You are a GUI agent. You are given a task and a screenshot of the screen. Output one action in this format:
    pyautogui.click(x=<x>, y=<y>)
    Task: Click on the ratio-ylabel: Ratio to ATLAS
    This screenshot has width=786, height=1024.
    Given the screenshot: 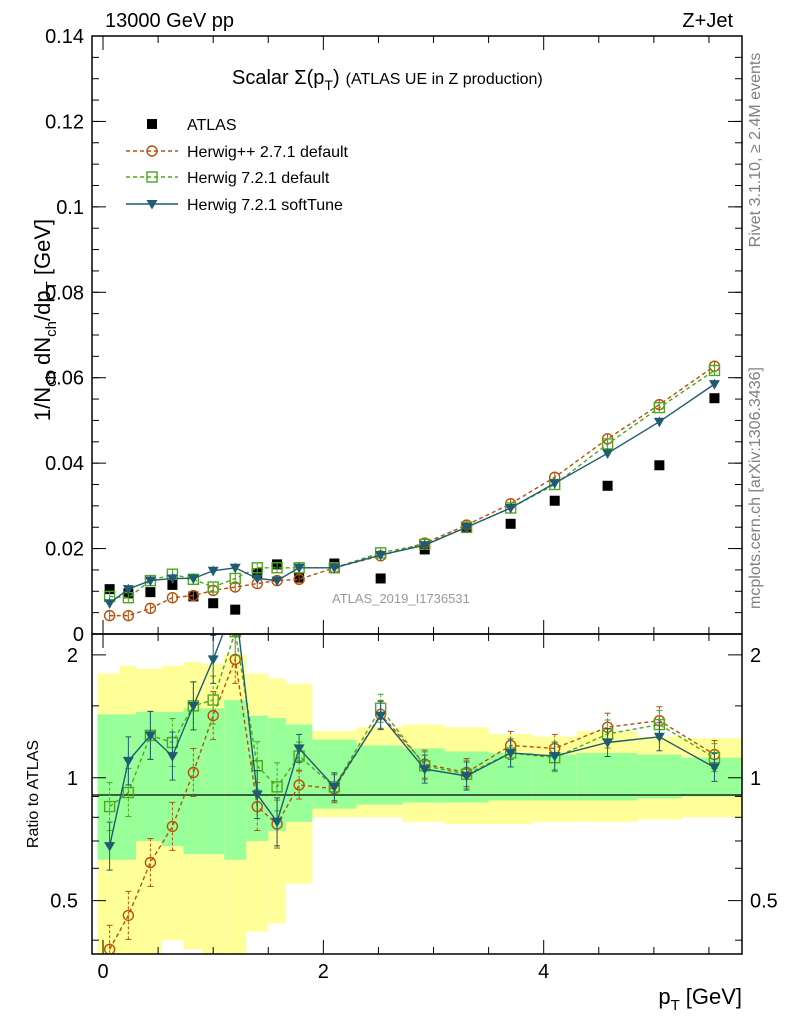 What is the action you would take?
    pyautogui.click(x=33, y=794)
    